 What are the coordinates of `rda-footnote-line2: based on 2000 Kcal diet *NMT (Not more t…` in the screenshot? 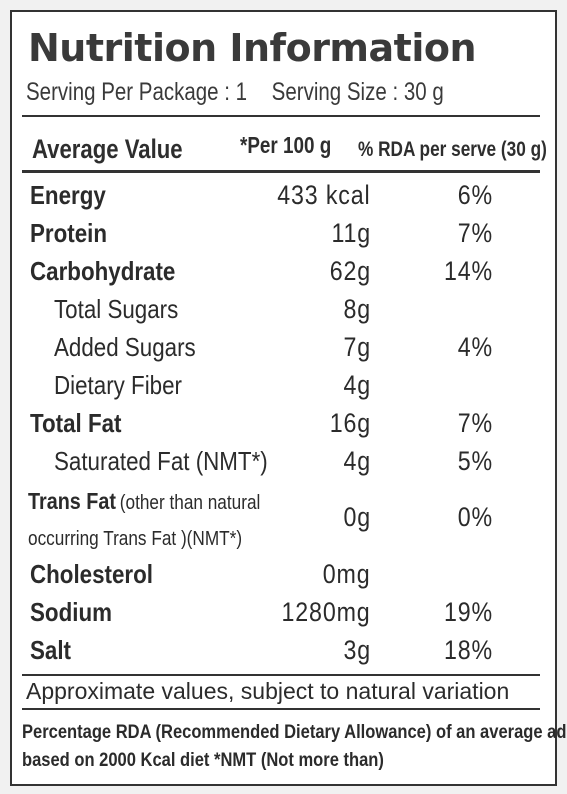 It's located at (203, 760).